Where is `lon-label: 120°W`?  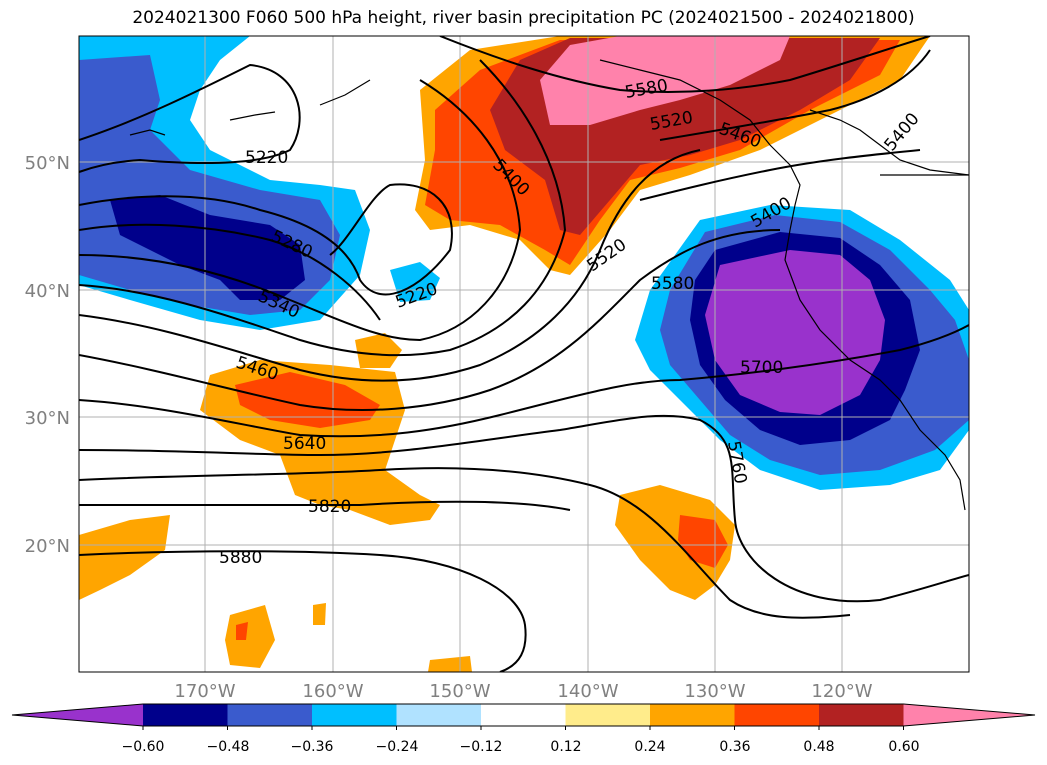 lon-label: 120°W is located at coordinates (841, 691).